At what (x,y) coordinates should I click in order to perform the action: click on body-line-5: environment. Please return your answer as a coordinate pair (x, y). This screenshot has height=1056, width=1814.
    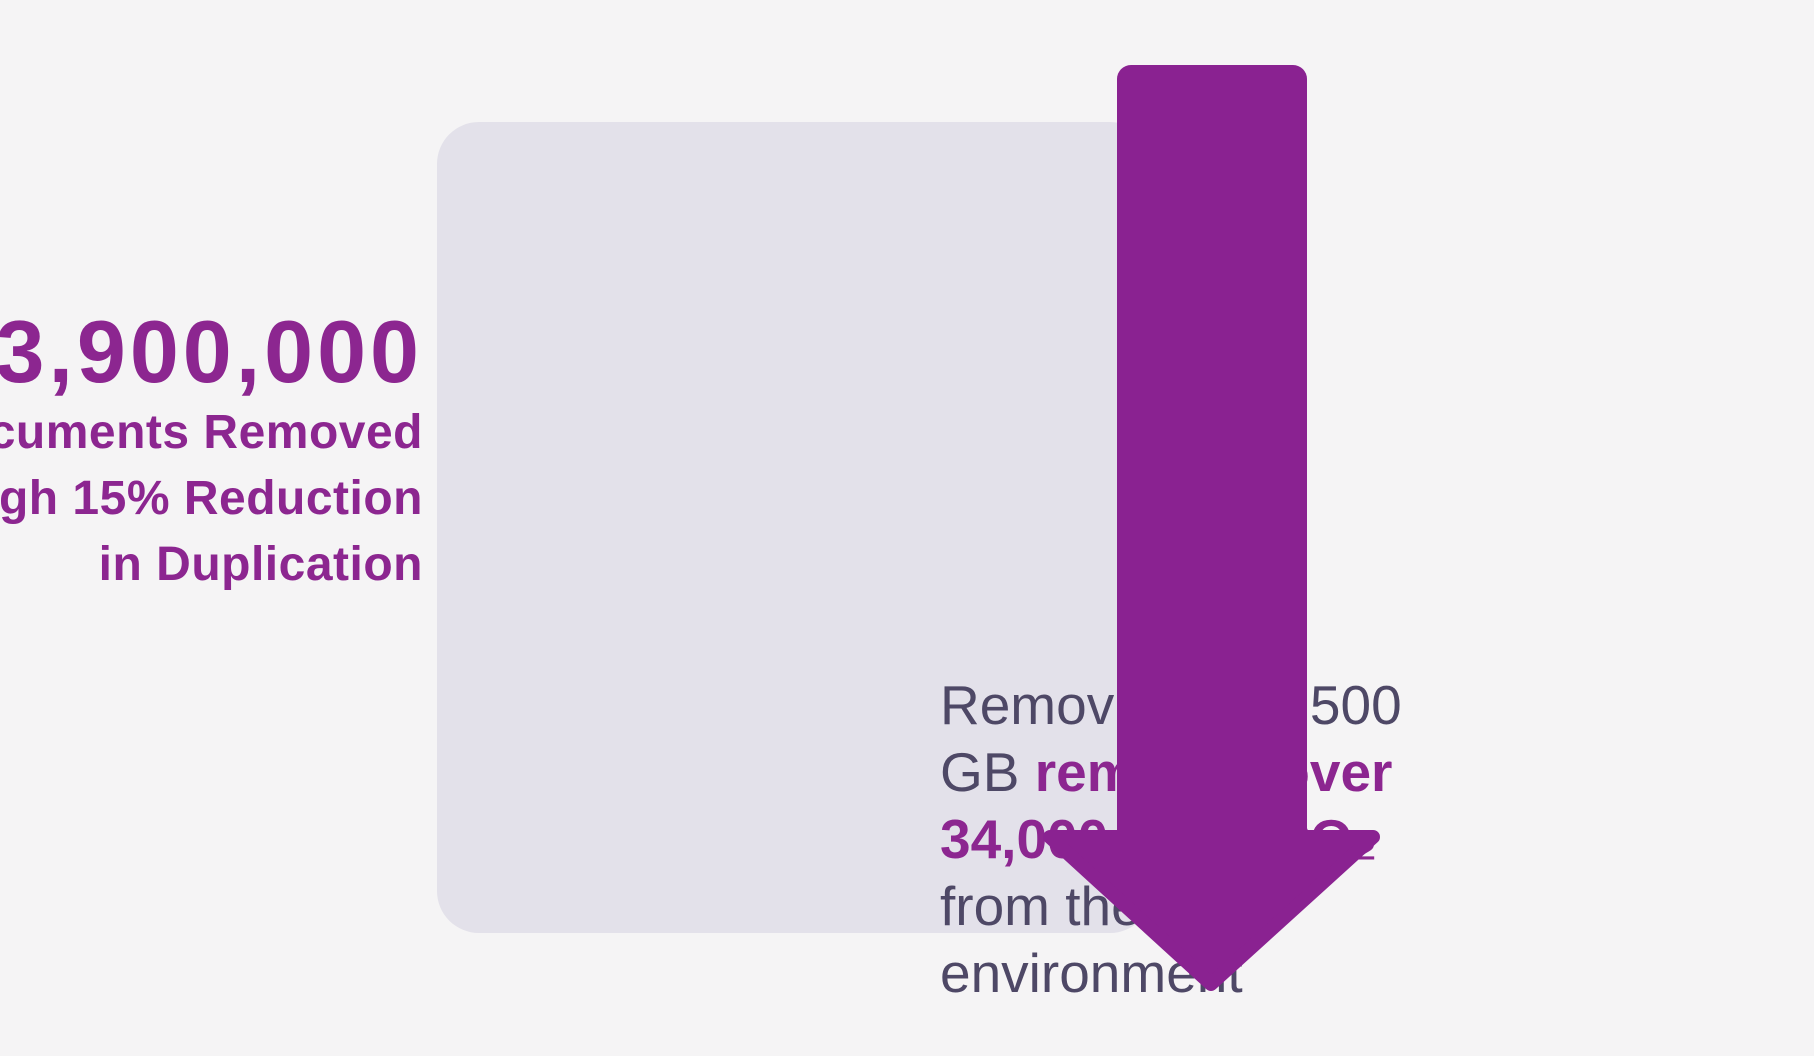
    Looking at the image, I should click on (1171, 973).